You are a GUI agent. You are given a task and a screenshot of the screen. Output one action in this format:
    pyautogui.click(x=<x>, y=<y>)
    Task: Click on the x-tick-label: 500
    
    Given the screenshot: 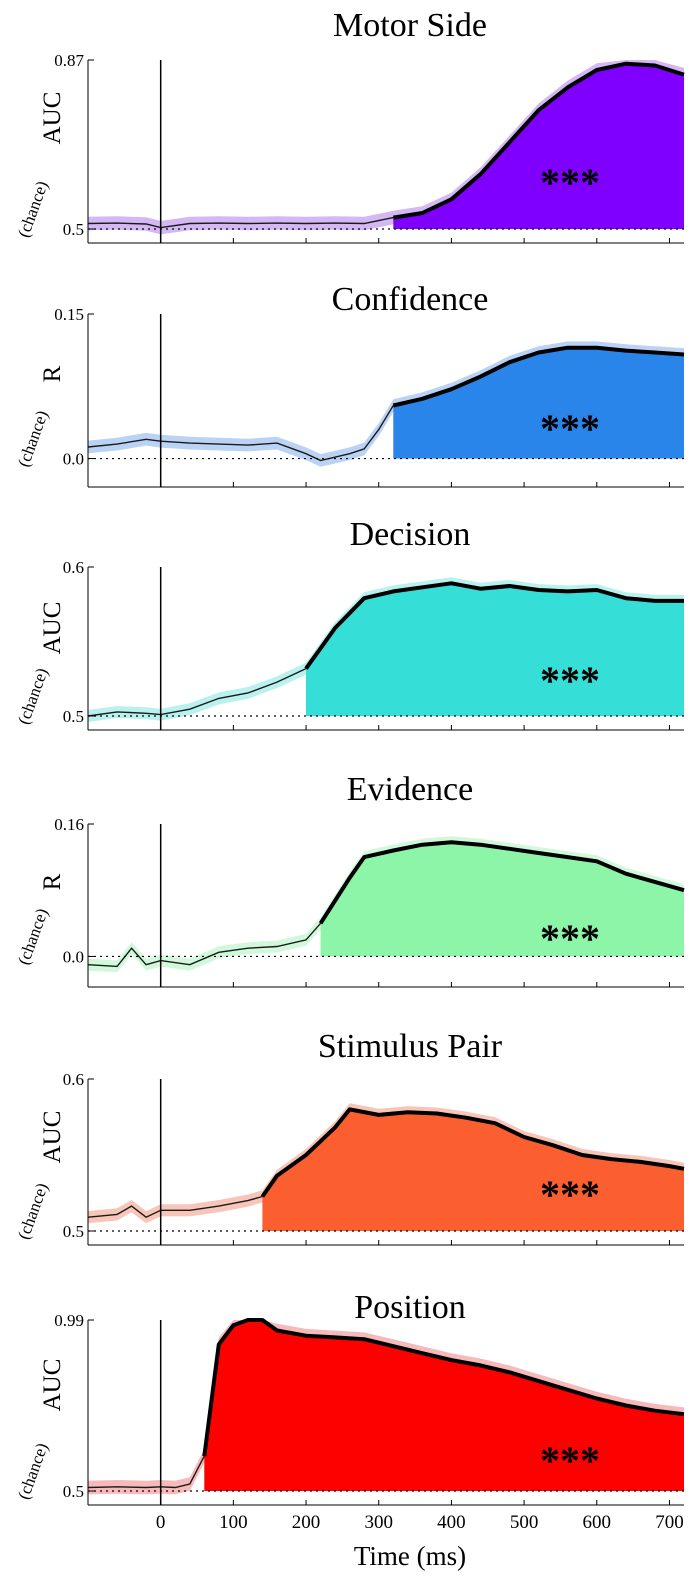 What is the action you would take?
    pyautogui.click(x=524, y=1522)
    